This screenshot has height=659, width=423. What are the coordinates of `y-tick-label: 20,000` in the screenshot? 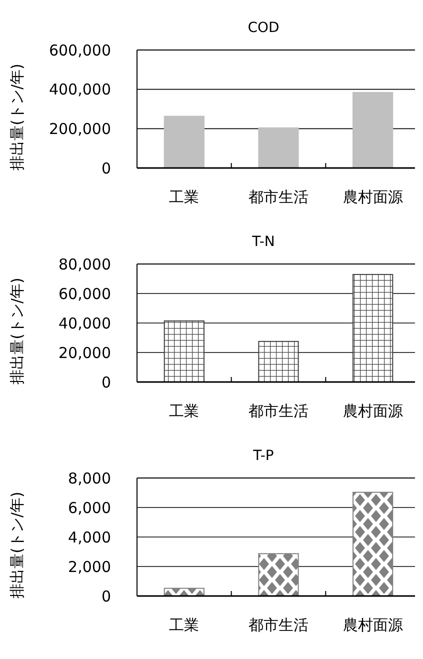 It's located at (84, 353).